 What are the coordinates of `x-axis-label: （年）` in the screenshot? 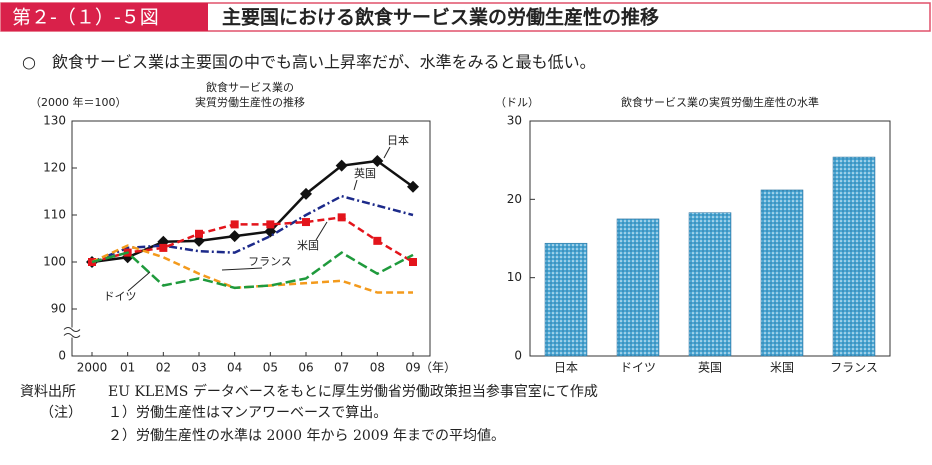 It's located at (438, 368).